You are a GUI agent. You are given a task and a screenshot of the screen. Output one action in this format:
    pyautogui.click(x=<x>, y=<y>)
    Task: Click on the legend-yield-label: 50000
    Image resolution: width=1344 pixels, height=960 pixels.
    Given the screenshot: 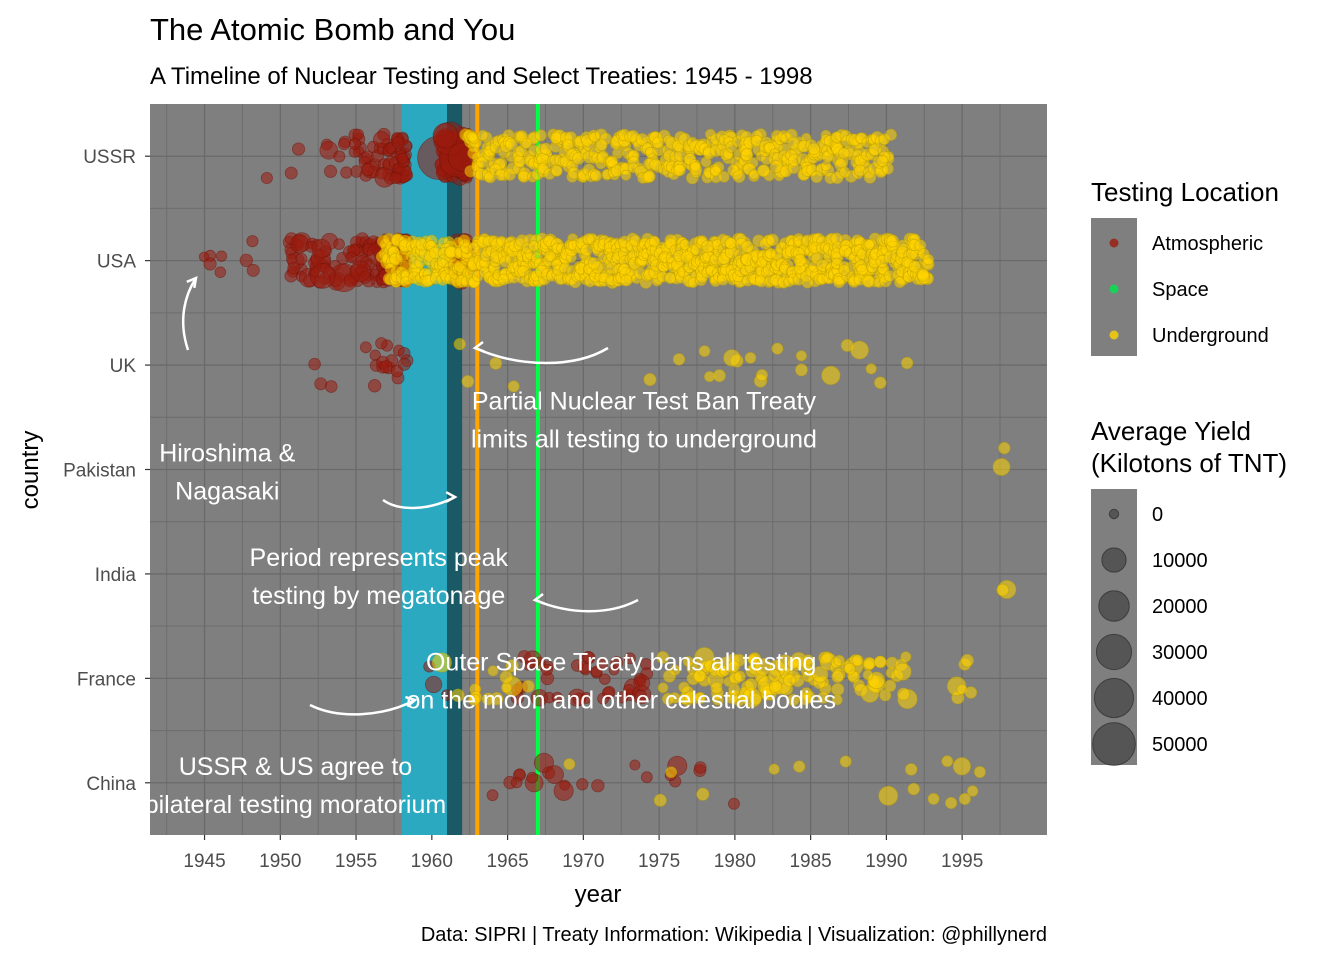 What is the action you would take?
    pyautogui.click(x=1180, y=745)
    